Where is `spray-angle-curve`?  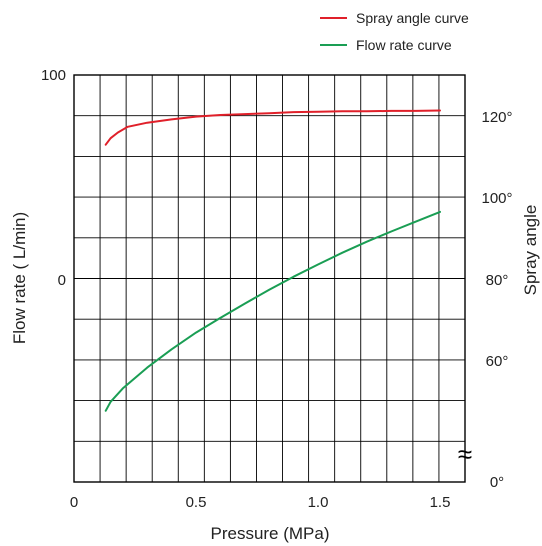 spray-angle-curve is located at coordinates (272, 127).